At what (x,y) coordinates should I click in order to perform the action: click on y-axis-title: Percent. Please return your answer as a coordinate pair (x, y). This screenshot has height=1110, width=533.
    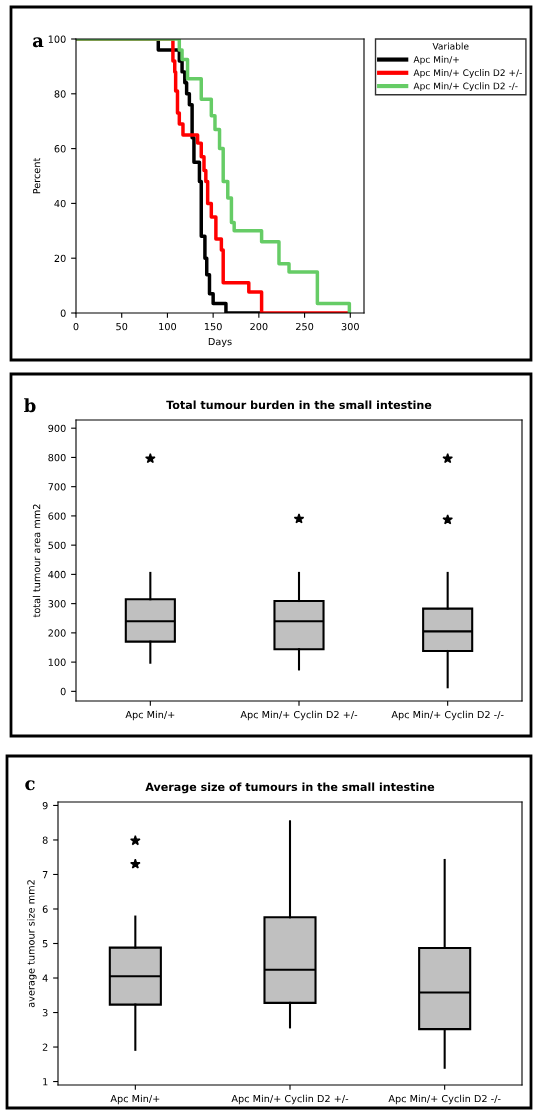
    Looking at the image, I should click on (37, 175).